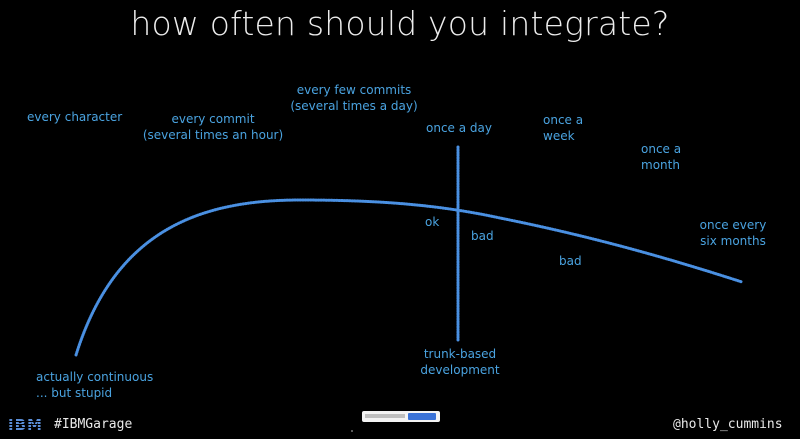 This screenshot has width=800, height=439. What do you see at coordinates (459, 362) in the screenshot?
I see `label-trunk-based-development: trunk-based development` at bounding box center [459, 362].